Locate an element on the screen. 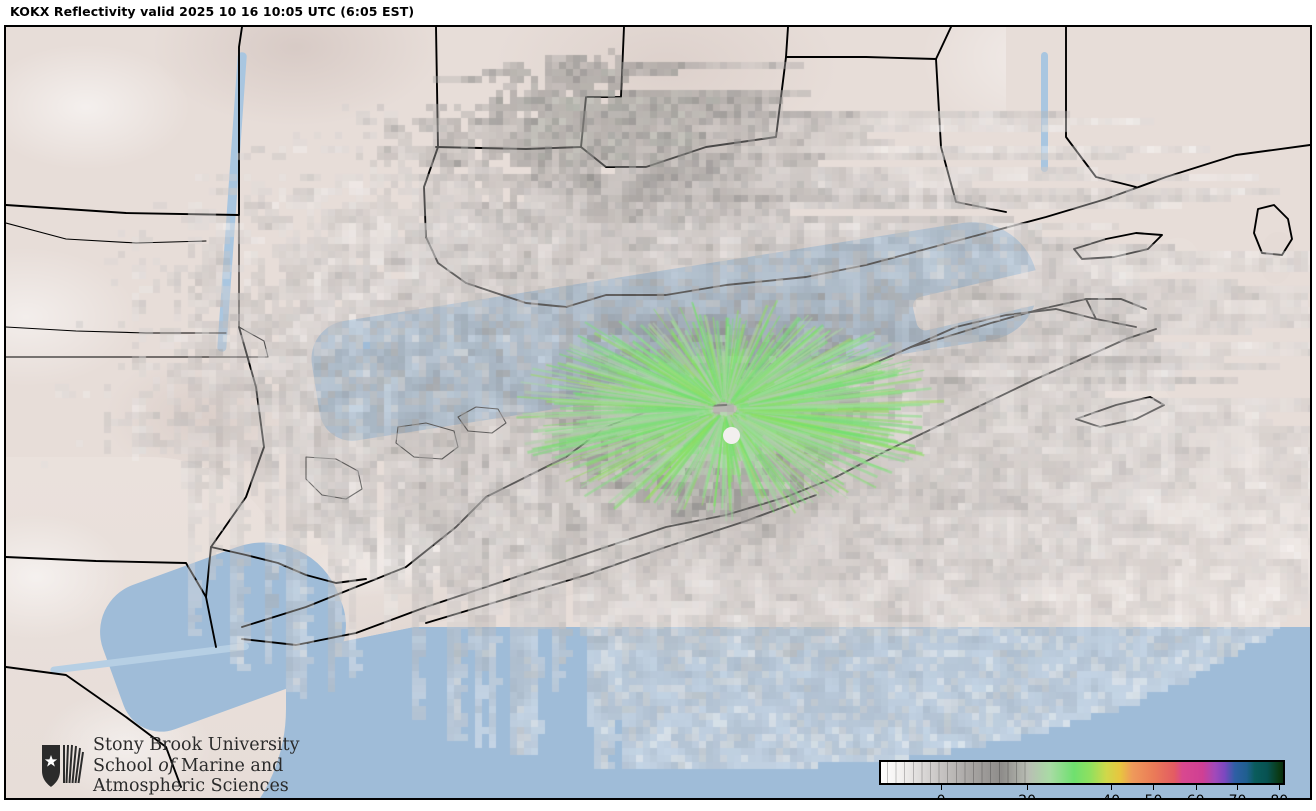 The height and width of the screenshot is (811, 1316). colorbar-tick-label: 70 is located at coordinates (1238, 795).